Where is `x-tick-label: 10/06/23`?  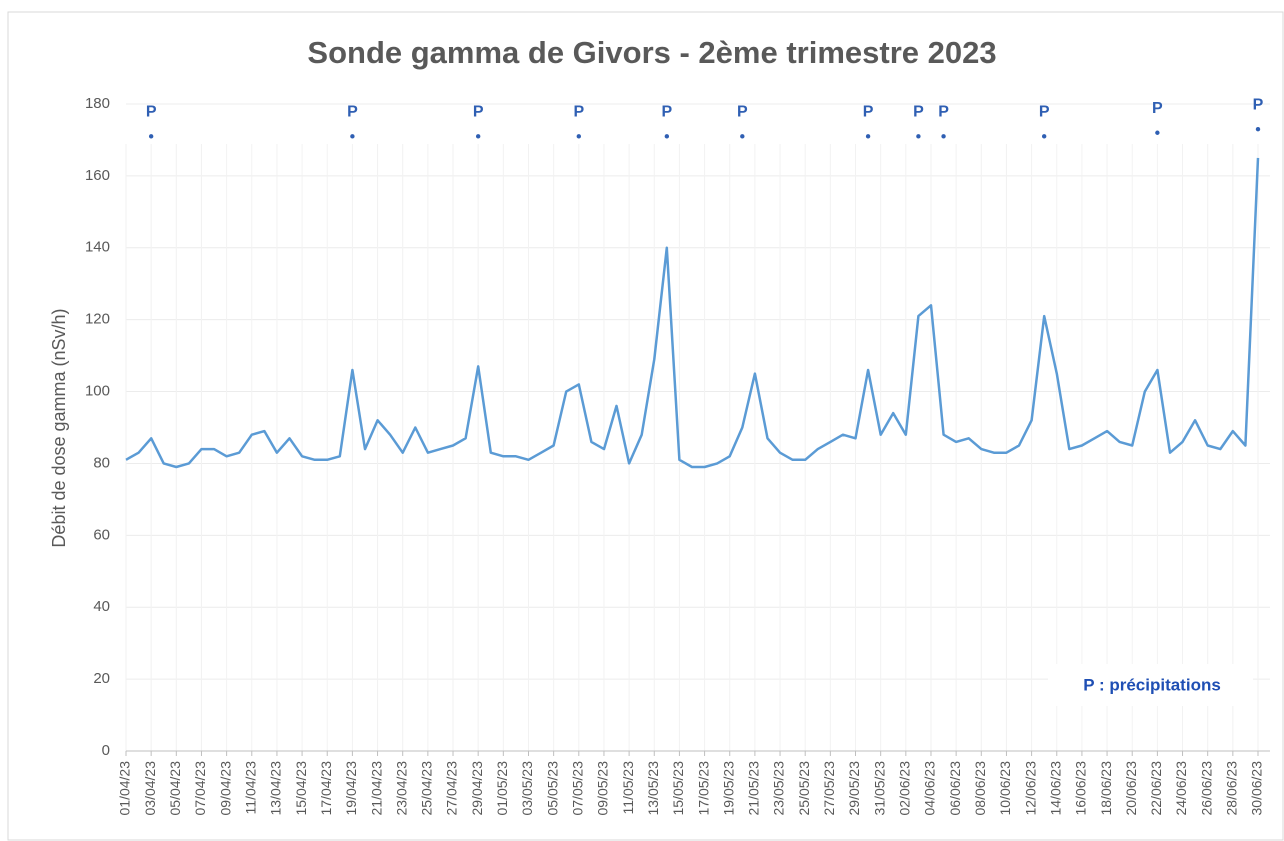
x-tick-label: 10/06/23 is located at coordinates (1005, 788).